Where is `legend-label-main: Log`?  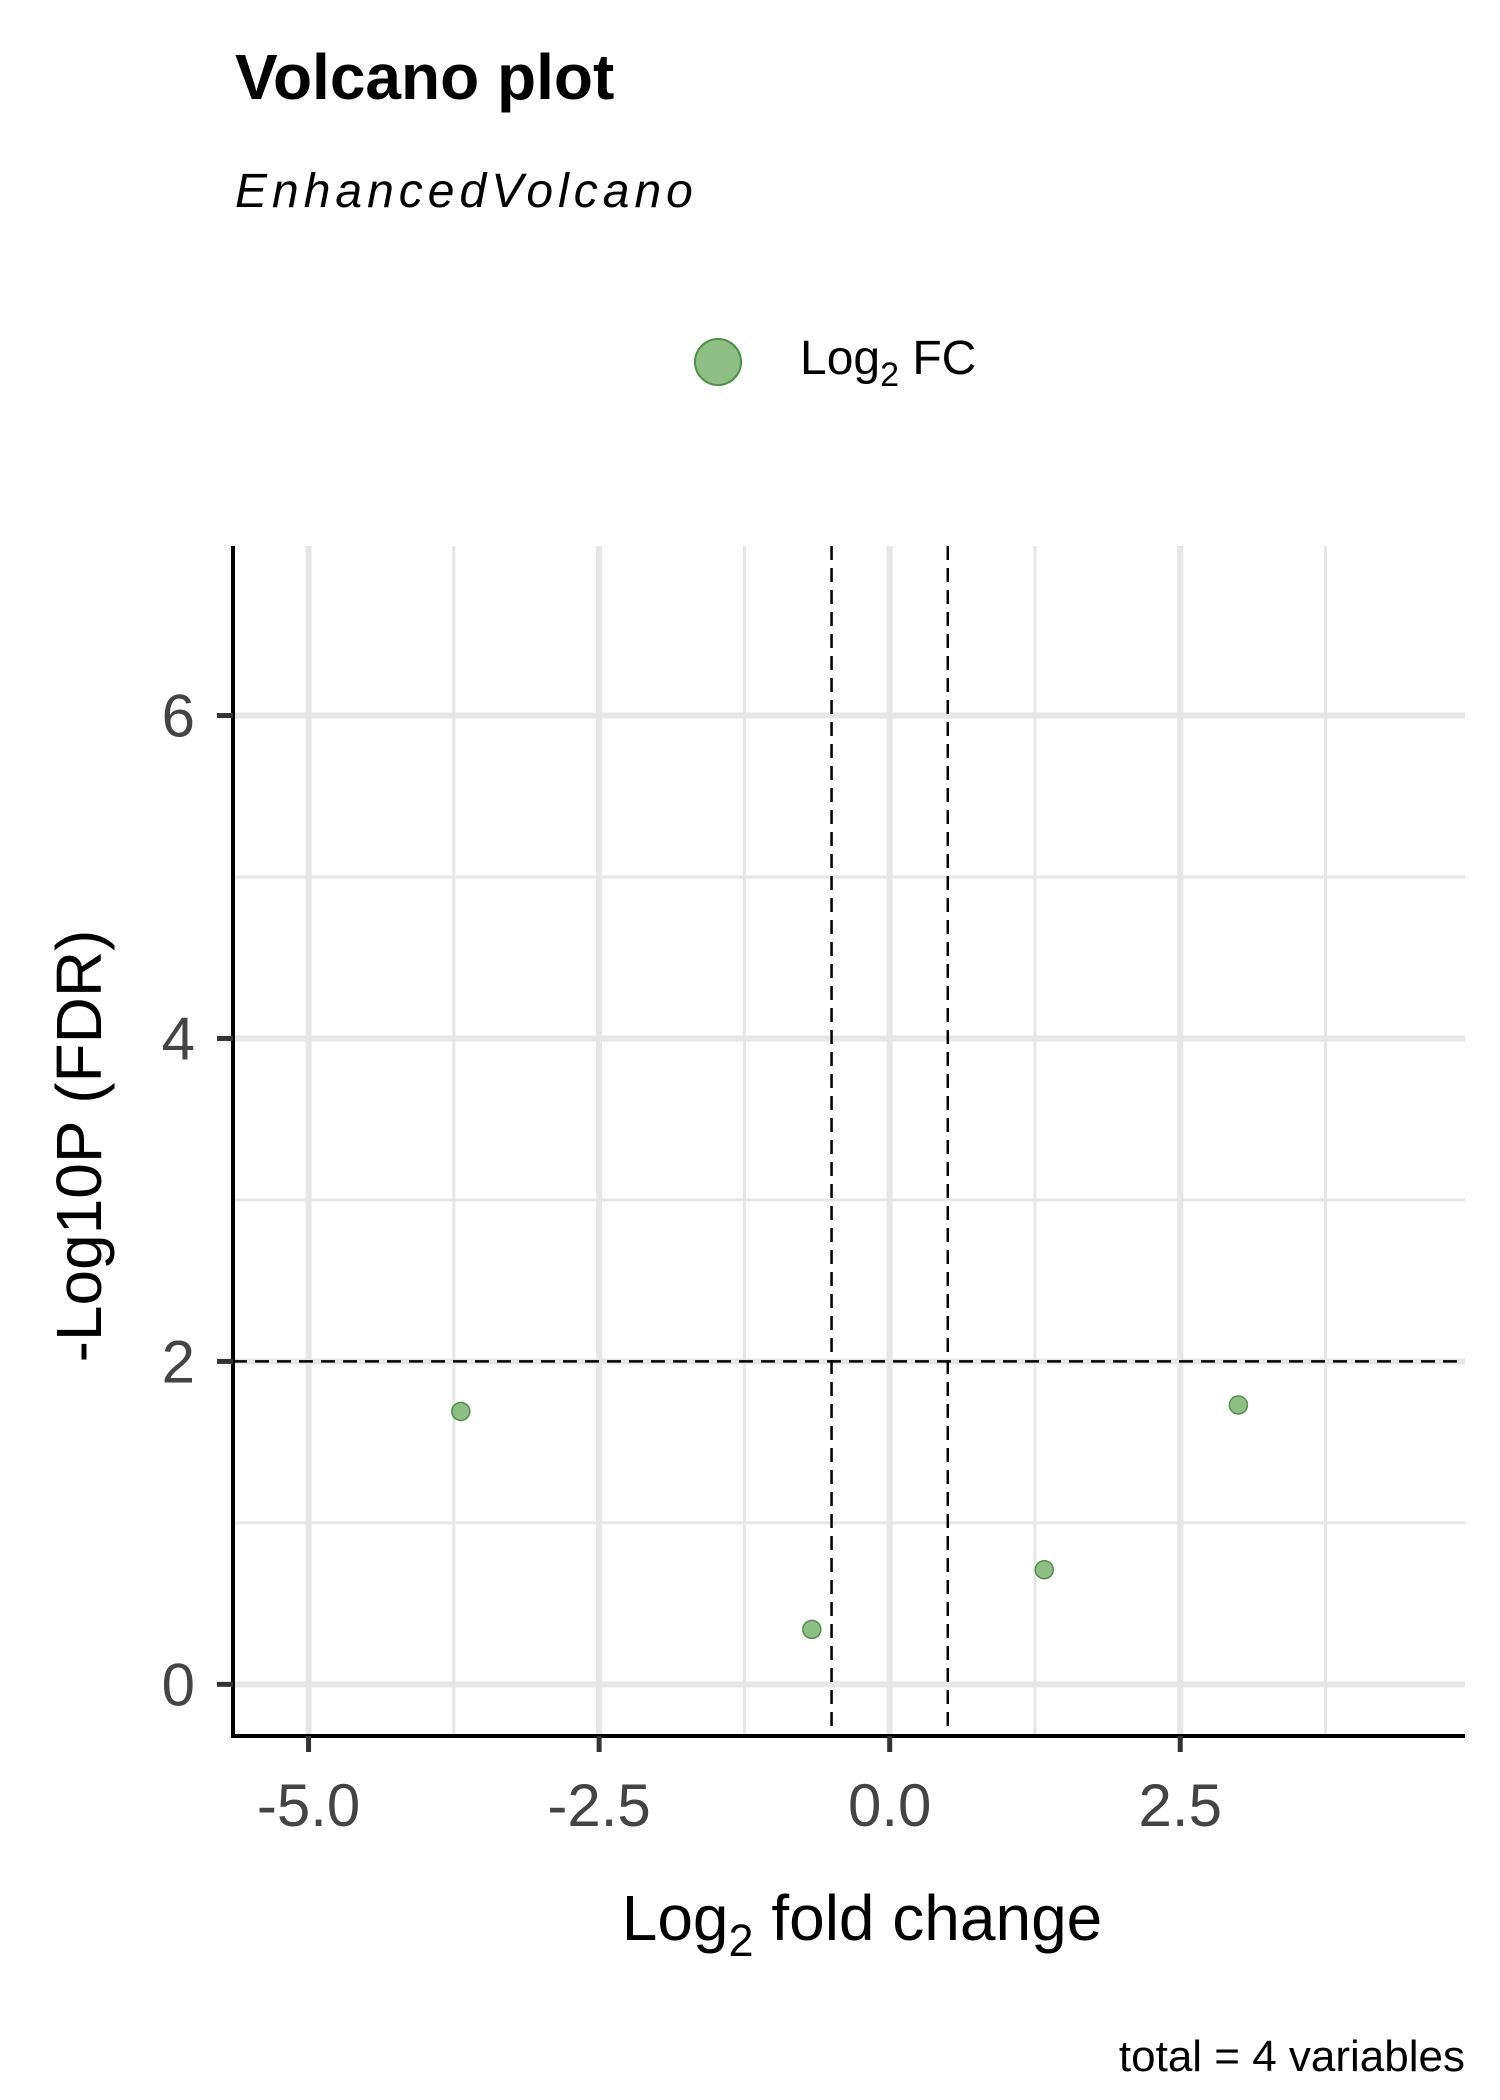 legend-label-main: Log is located at coordinates (840, 358).